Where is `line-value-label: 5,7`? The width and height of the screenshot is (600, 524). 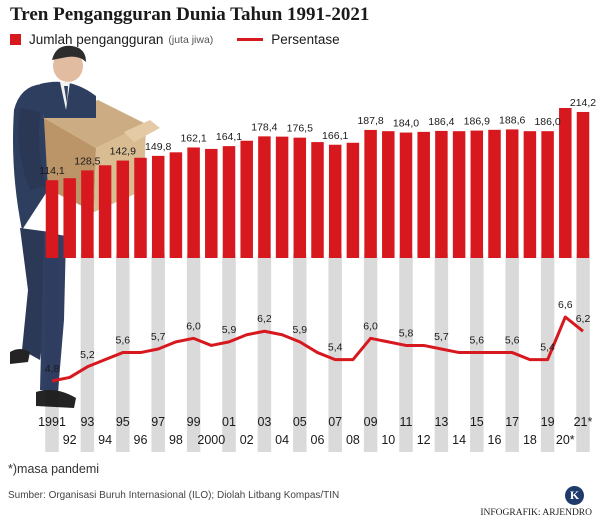 line-value-label: 5,7 is located at coordinates (158, 337).